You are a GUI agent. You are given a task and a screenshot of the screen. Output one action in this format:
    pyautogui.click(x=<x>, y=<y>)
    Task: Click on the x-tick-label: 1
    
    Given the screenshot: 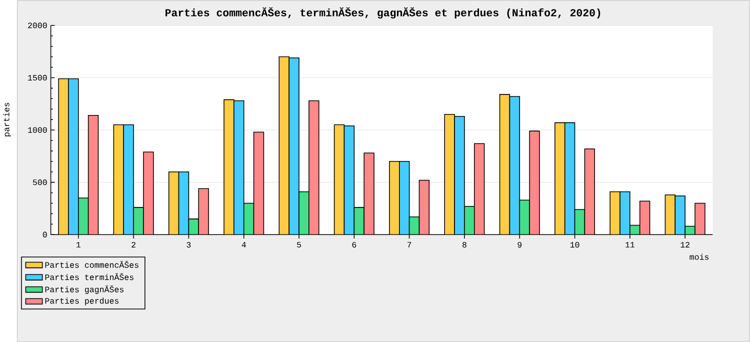 What is the action you would take?
    pyautogui.click(x=78, y=245)
    